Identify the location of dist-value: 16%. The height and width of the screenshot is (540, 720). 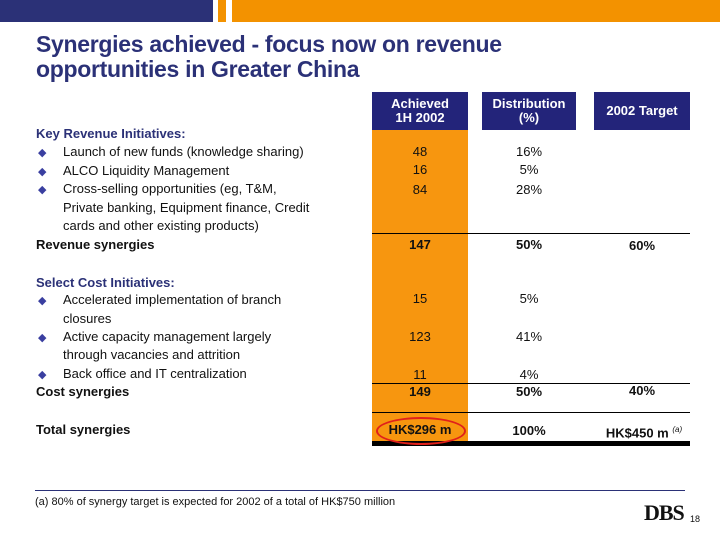
(529, 151).